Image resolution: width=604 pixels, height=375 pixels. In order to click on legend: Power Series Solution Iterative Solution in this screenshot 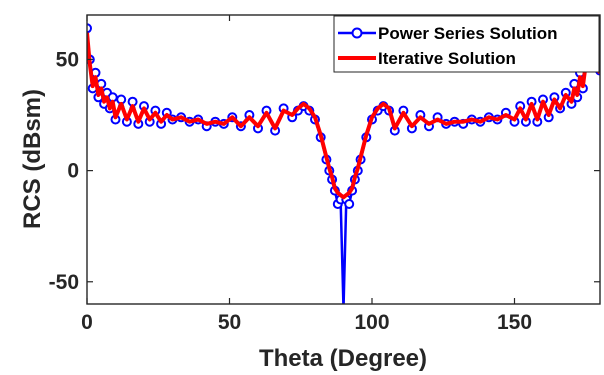, I will do `click(466, 44)`.